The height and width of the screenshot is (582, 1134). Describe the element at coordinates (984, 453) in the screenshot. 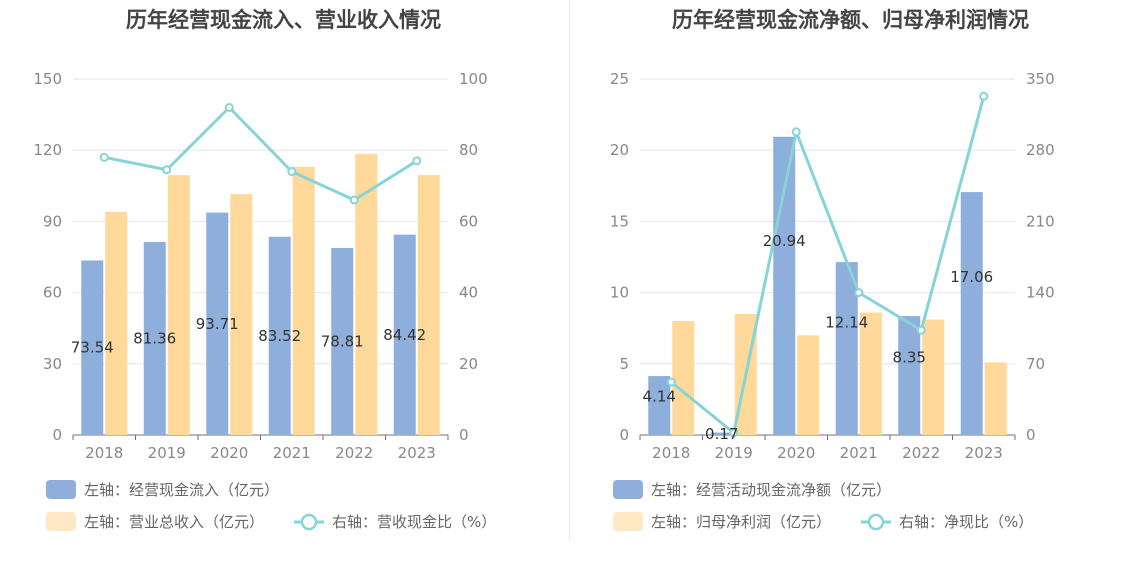

I see `x-tick-label: 2023` at that location.